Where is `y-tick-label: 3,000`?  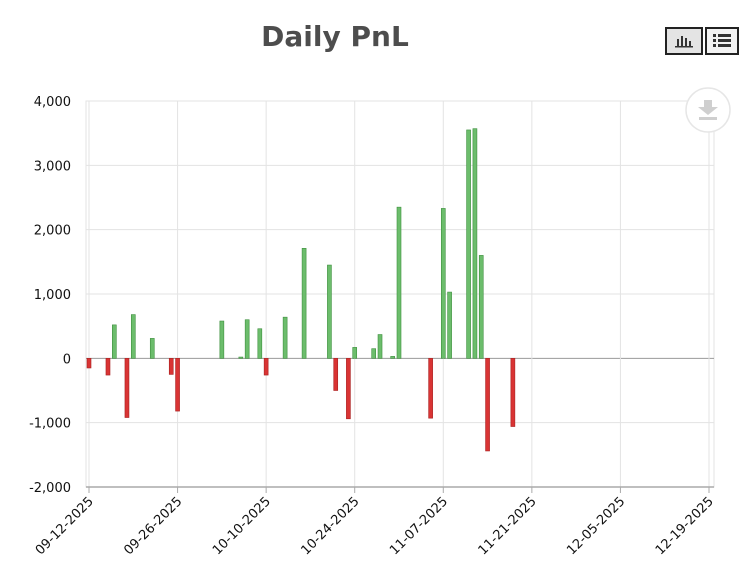 y-tick-label: 3,000 is located at coordinates (52, 166).